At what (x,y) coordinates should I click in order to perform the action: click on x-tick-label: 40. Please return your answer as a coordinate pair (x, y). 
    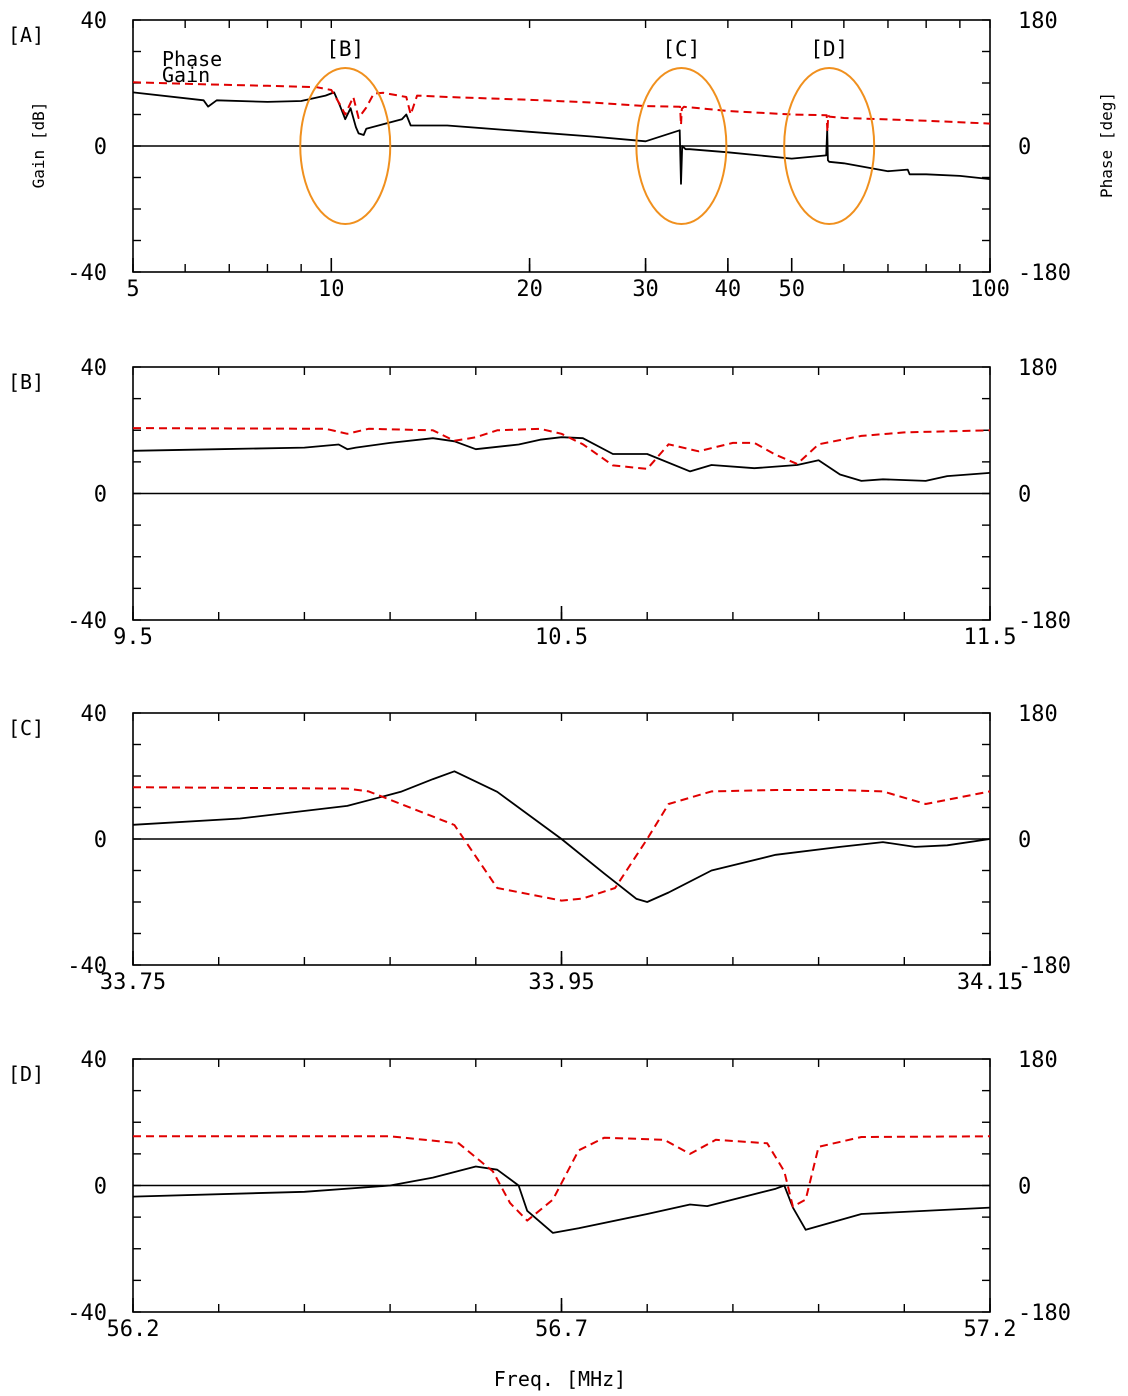
    Looking at the image, I should click on (728, 289).